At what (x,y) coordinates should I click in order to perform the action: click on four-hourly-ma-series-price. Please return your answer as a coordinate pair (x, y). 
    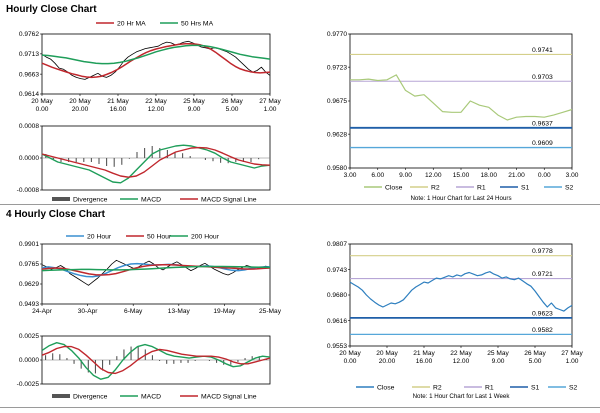
    Looking at the image, I should click on (156, 272).